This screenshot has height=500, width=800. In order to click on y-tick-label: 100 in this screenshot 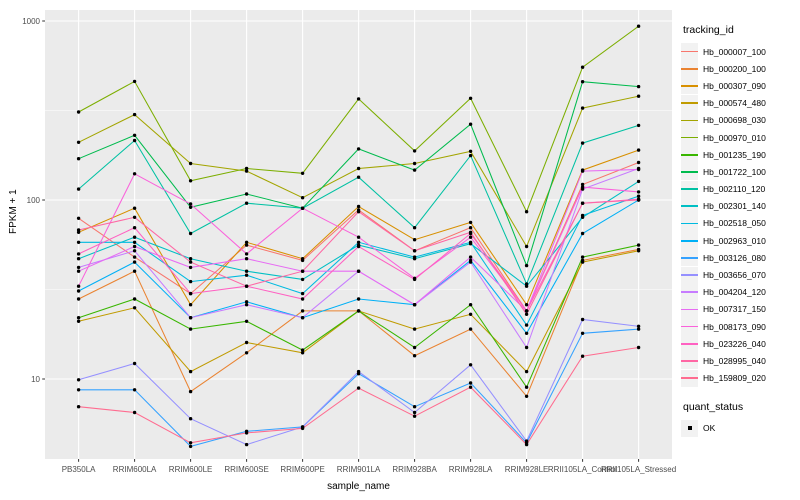, I will do `click(34, 200)`.